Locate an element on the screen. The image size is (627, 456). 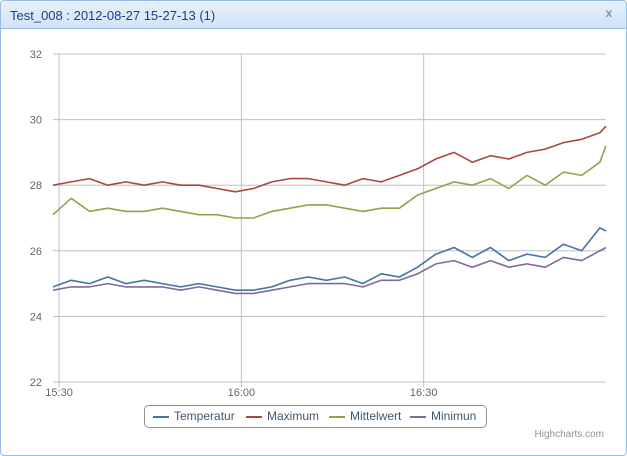
legend-item-mittelwert: Mittelwert is located at coordinates (369, 416).